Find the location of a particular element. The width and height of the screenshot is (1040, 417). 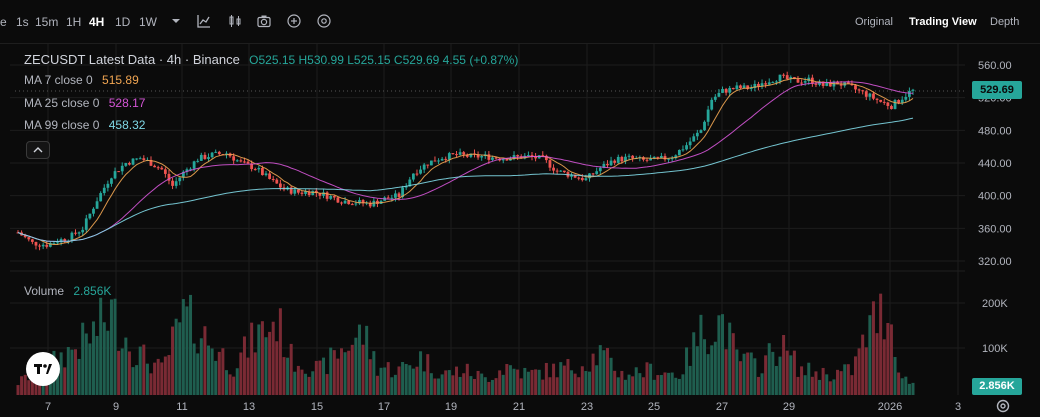

camera-icon is located at coordinates (264, 21).